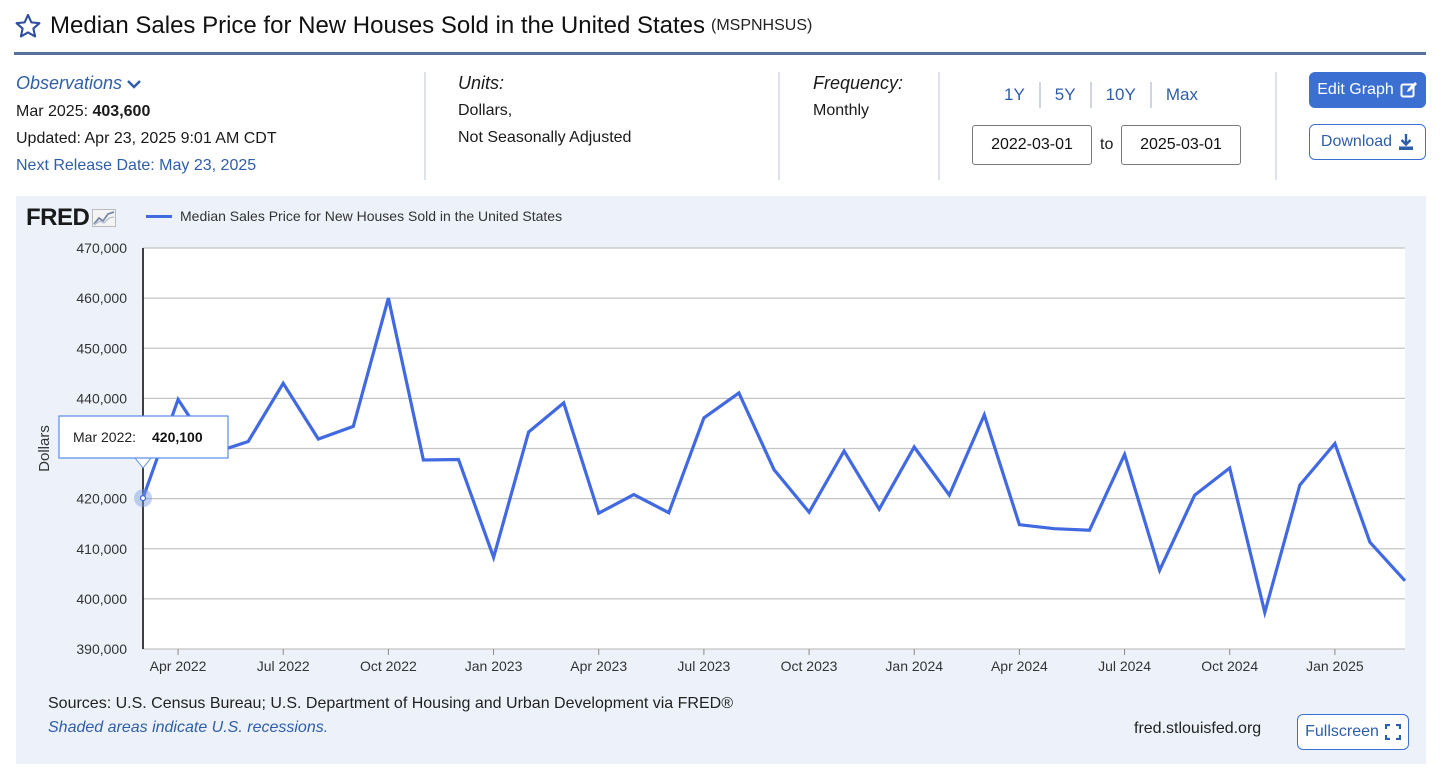 This screenshot has height=776, width=1456. Describe the element at coordinates (1408, 90) in the screenshot. I see `edit-icon` at that location.